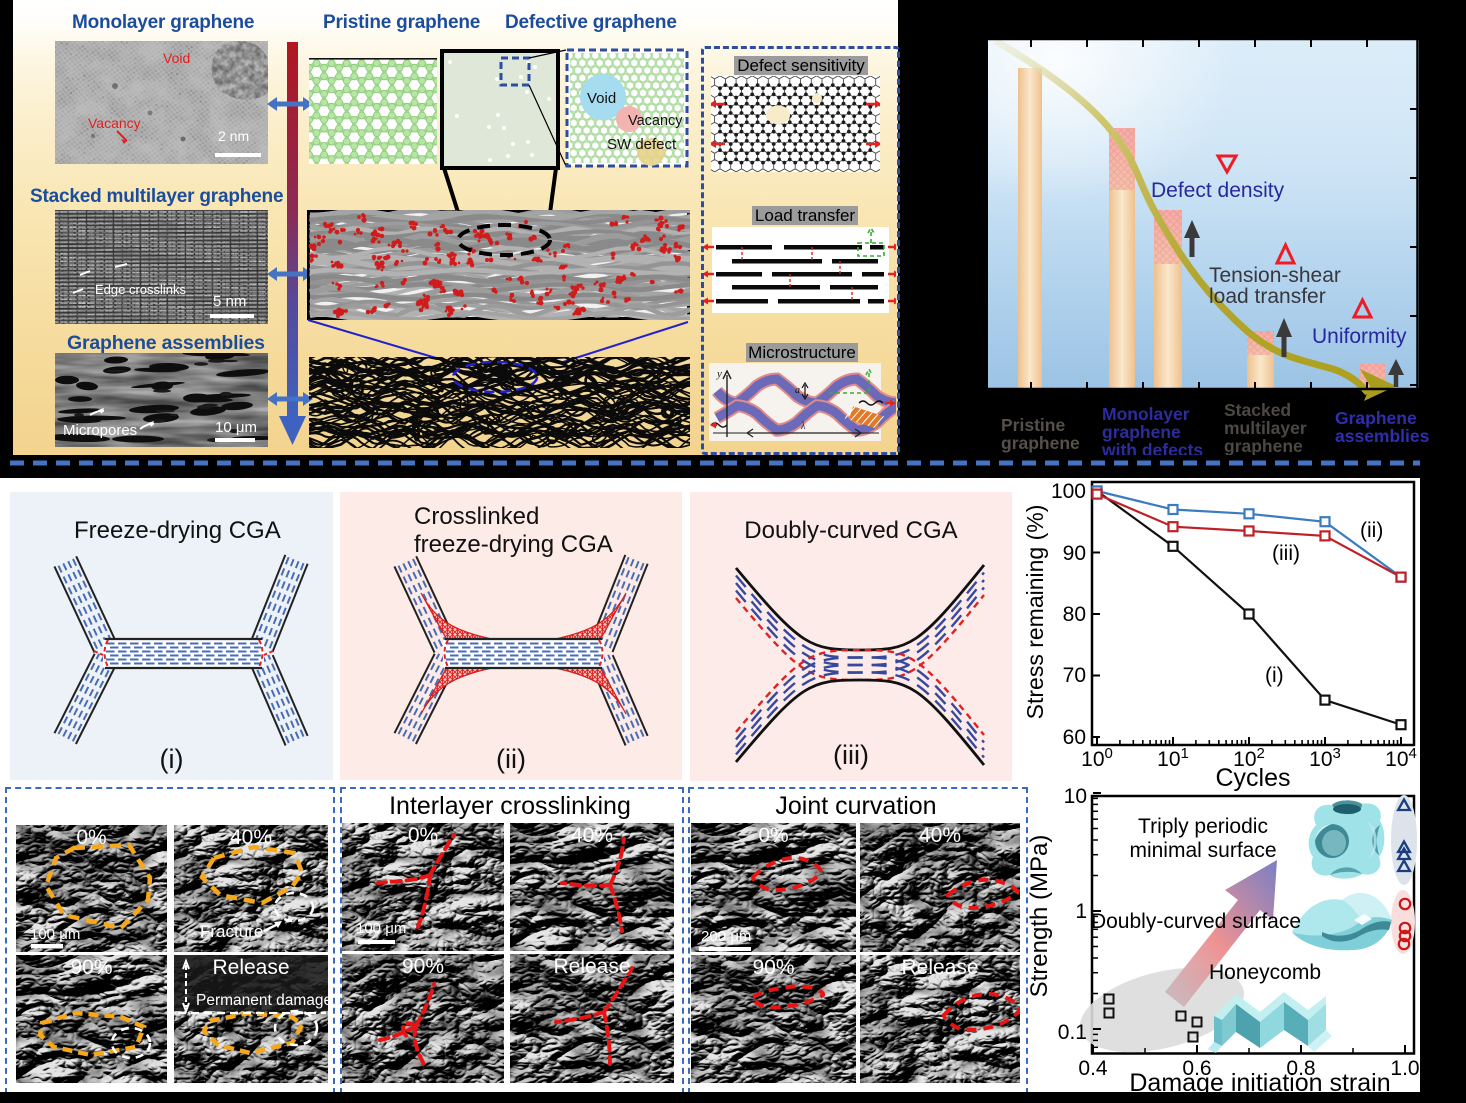 The image size is (1466, 1103). Describe the element at coordinates (1274, 675) in the screenshot. I see `svg-text: (i)` at that location.